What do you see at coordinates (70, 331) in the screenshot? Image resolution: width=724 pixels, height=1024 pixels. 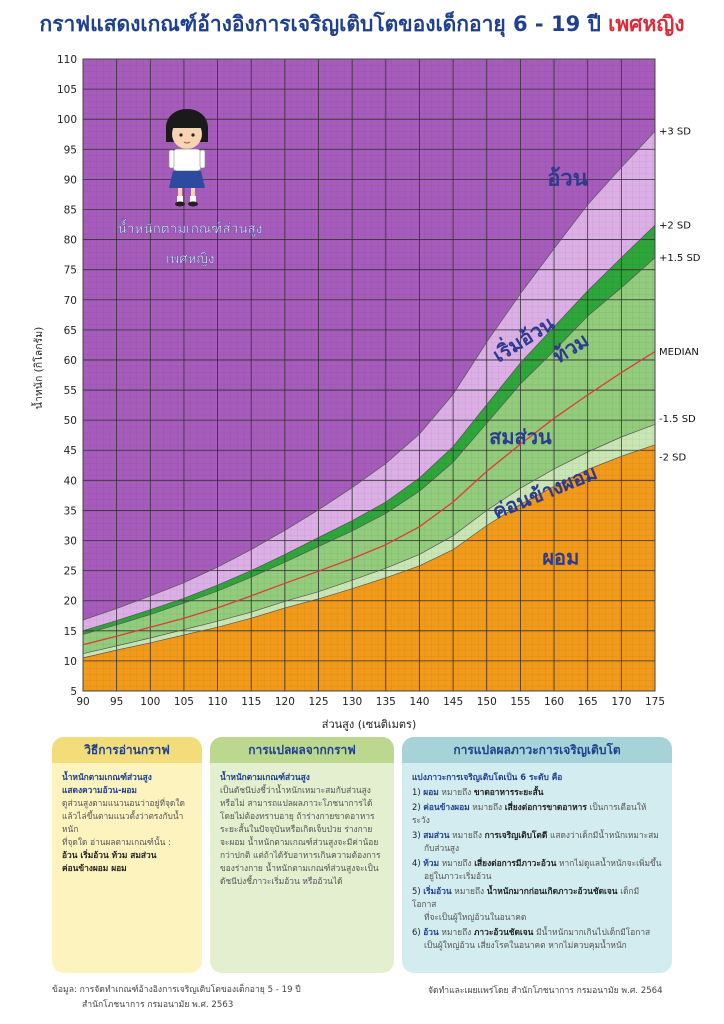 I see `y-tick-label: 65` at bounding box center [70, 331].